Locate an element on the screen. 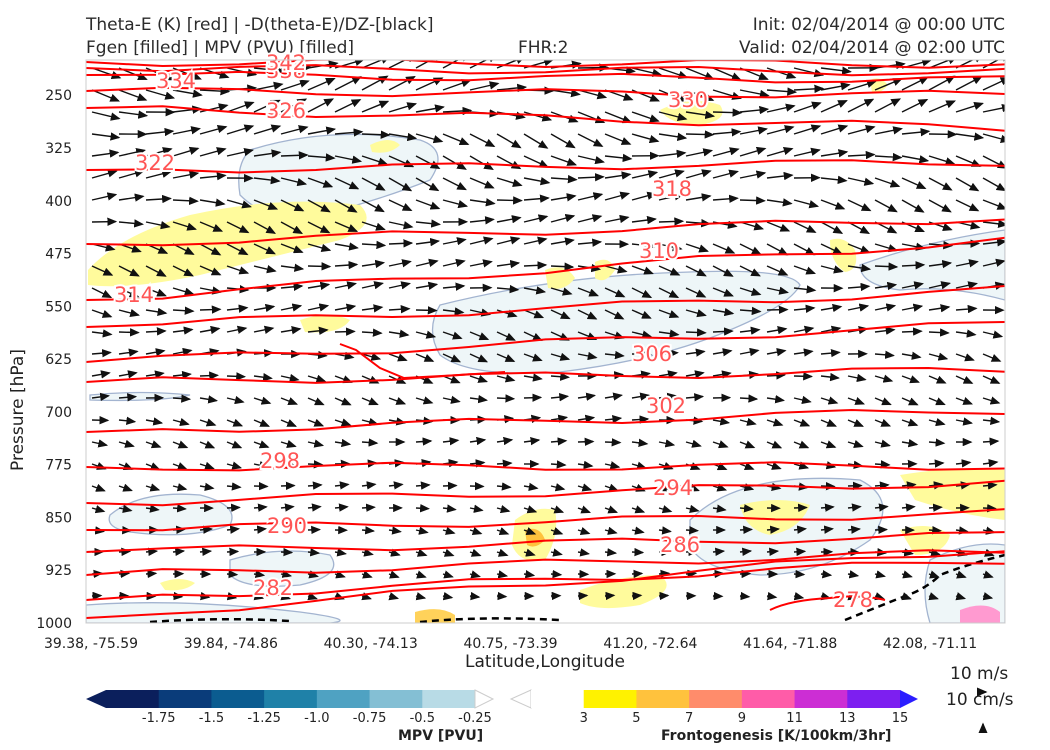  colorbar-tick-label: -0.25 is located at coordinates (475, 718).